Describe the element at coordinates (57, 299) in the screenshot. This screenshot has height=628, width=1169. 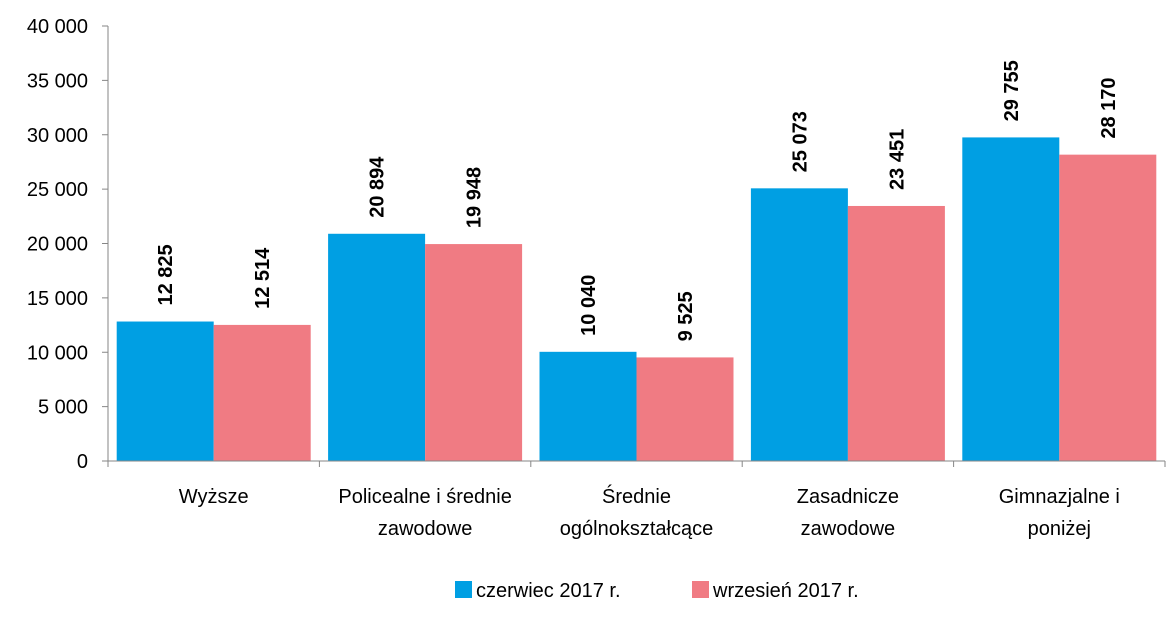
I see `y-tick-label: 15 000` at that location.